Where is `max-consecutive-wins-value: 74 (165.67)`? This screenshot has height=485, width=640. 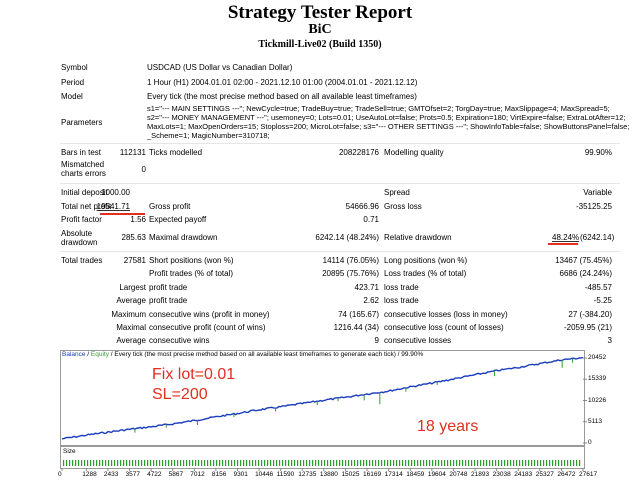 max-consecutive-wins-value: 74 (165.67) is located at coordinates (358, 314).